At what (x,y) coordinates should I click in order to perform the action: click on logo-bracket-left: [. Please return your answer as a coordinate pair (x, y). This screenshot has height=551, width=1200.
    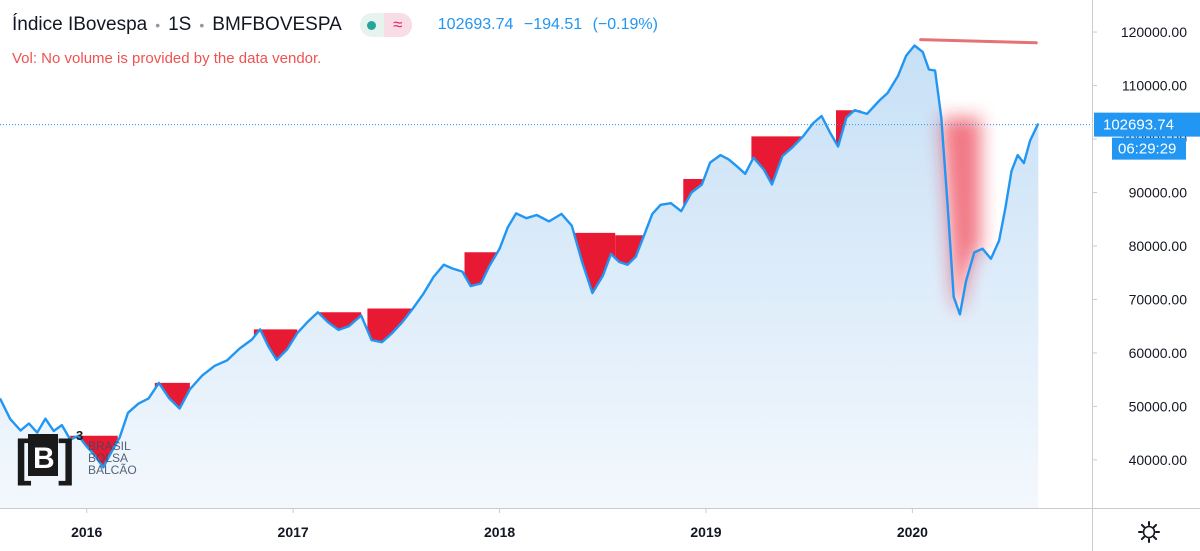
    Looking at the image, I should click on (23, 458).